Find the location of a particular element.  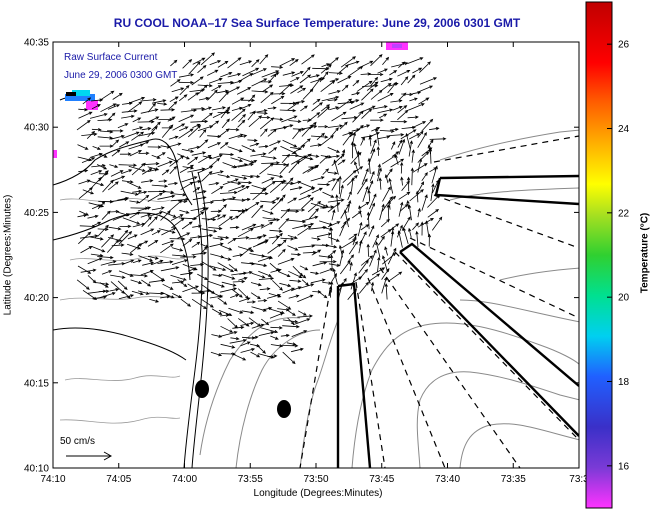

colorbar-tick-label: 18 is located at coordinates (624, 382).